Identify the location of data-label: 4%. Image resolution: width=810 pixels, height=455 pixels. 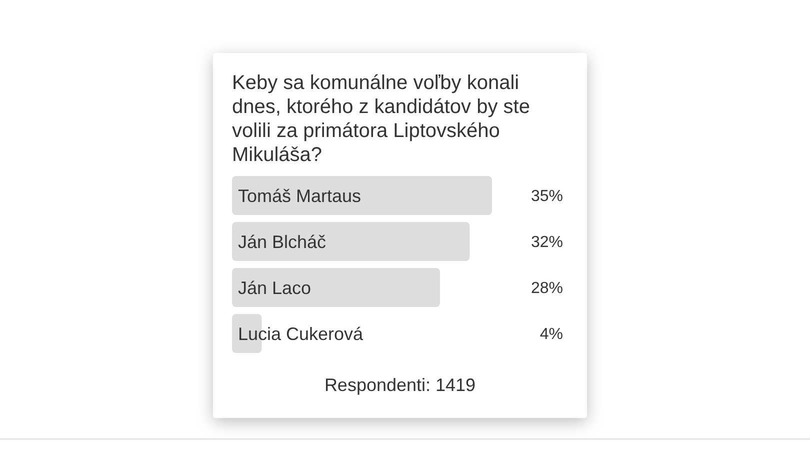
(551, 335).